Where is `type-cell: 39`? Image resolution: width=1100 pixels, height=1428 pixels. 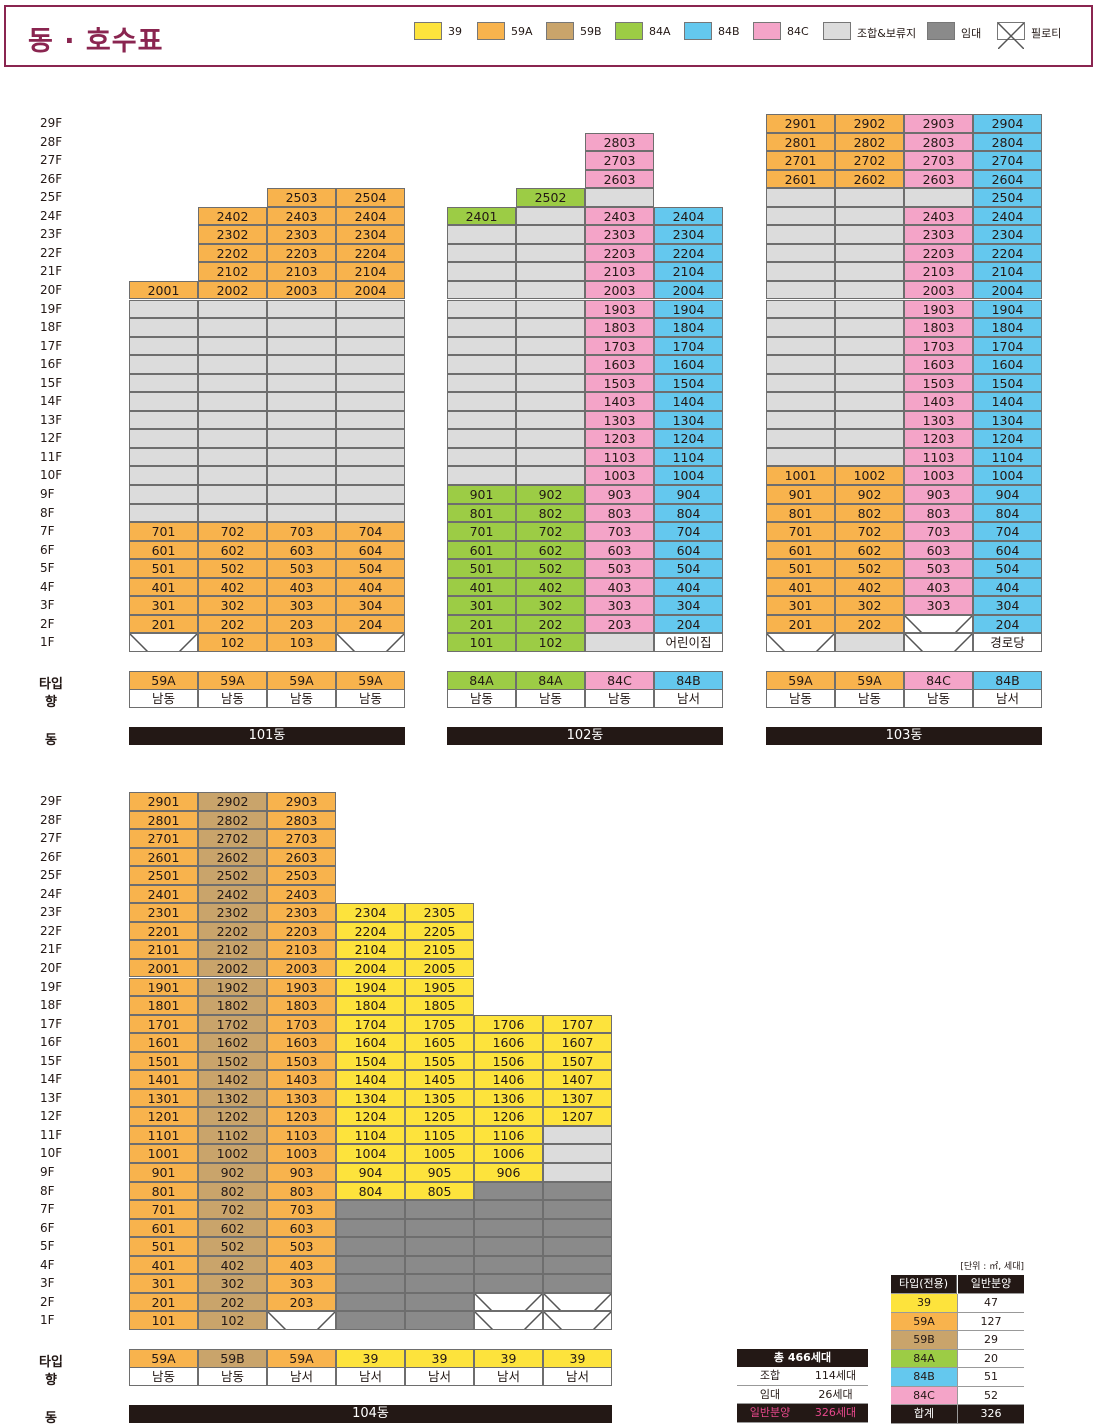
type-cell: 39 is located at coordinates (508, 1358).